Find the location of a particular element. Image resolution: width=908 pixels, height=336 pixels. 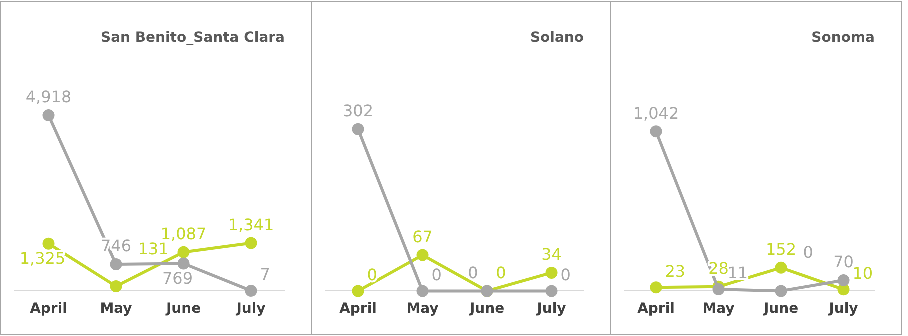

data-label: 152 is located at coordinates (781, 250).